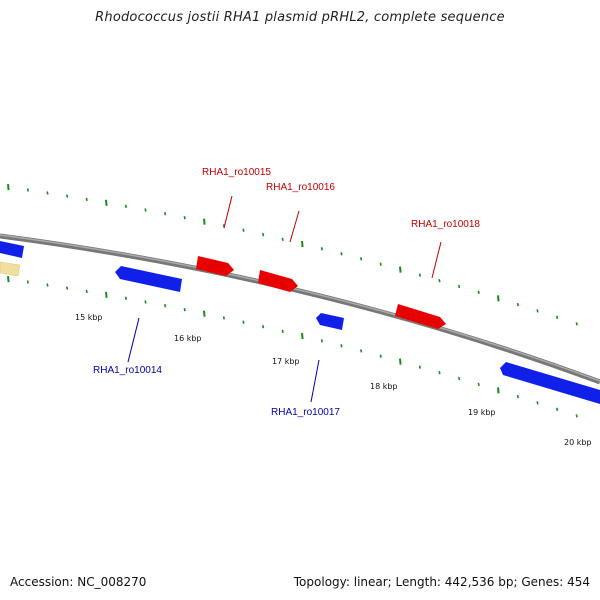 The image size is (600, 600). Describe the element at coordinates (215, 266) in the screenshot. I see `gene-RHA1_ro10015` at that location.